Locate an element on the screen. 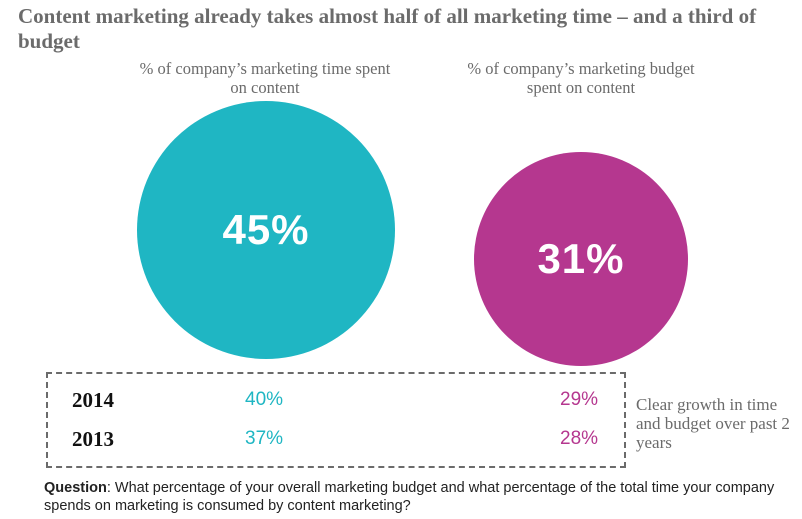  history-budget-2013: 28% is located at coordinates (579, 438).